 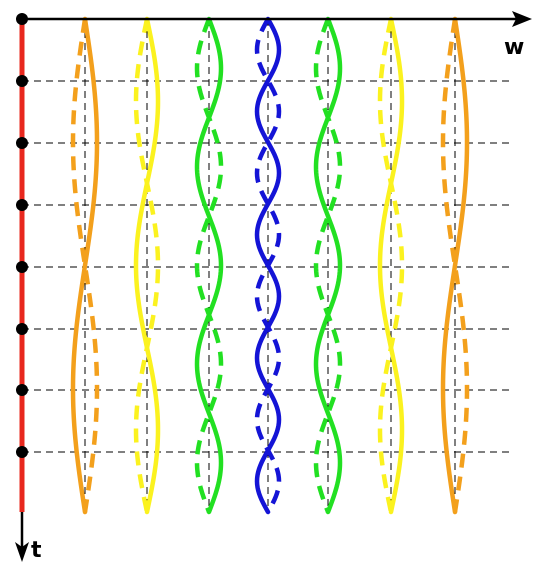 What do you see at coordinates (22, 552) in the screenshot?
I see `t-axis-arrow` at bounding box center [22, 552].